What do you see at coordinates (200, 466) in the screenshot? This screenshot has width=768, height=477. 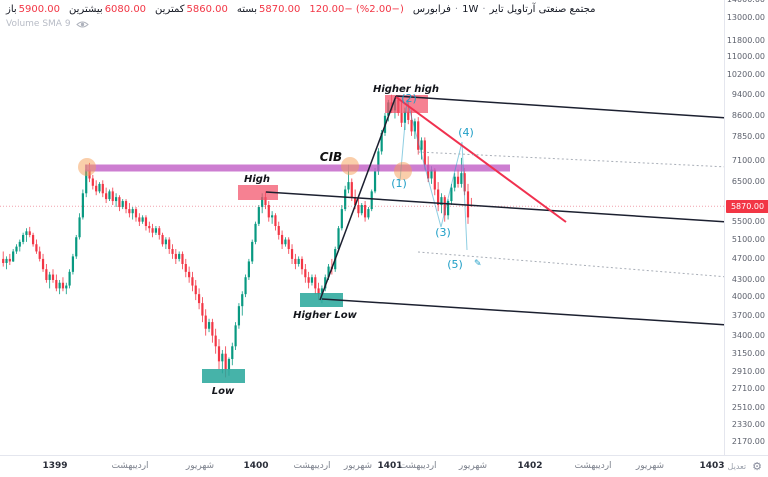 I see `time-tick-month: شهریور` at bounding box center [200, 466].